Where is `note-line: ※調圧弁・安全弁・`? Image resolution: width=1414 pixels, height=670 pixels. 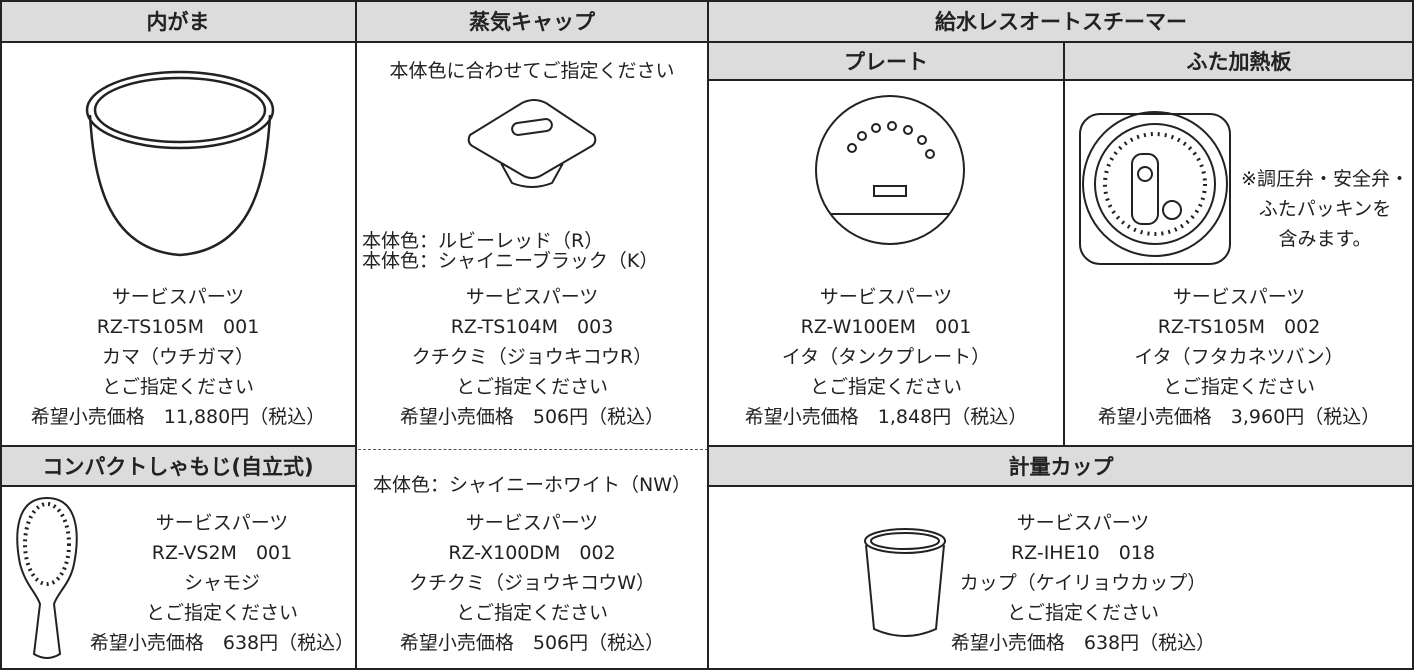
note-line: ※調圧弁・安全弁・ is located at coordinates (1325, 179).